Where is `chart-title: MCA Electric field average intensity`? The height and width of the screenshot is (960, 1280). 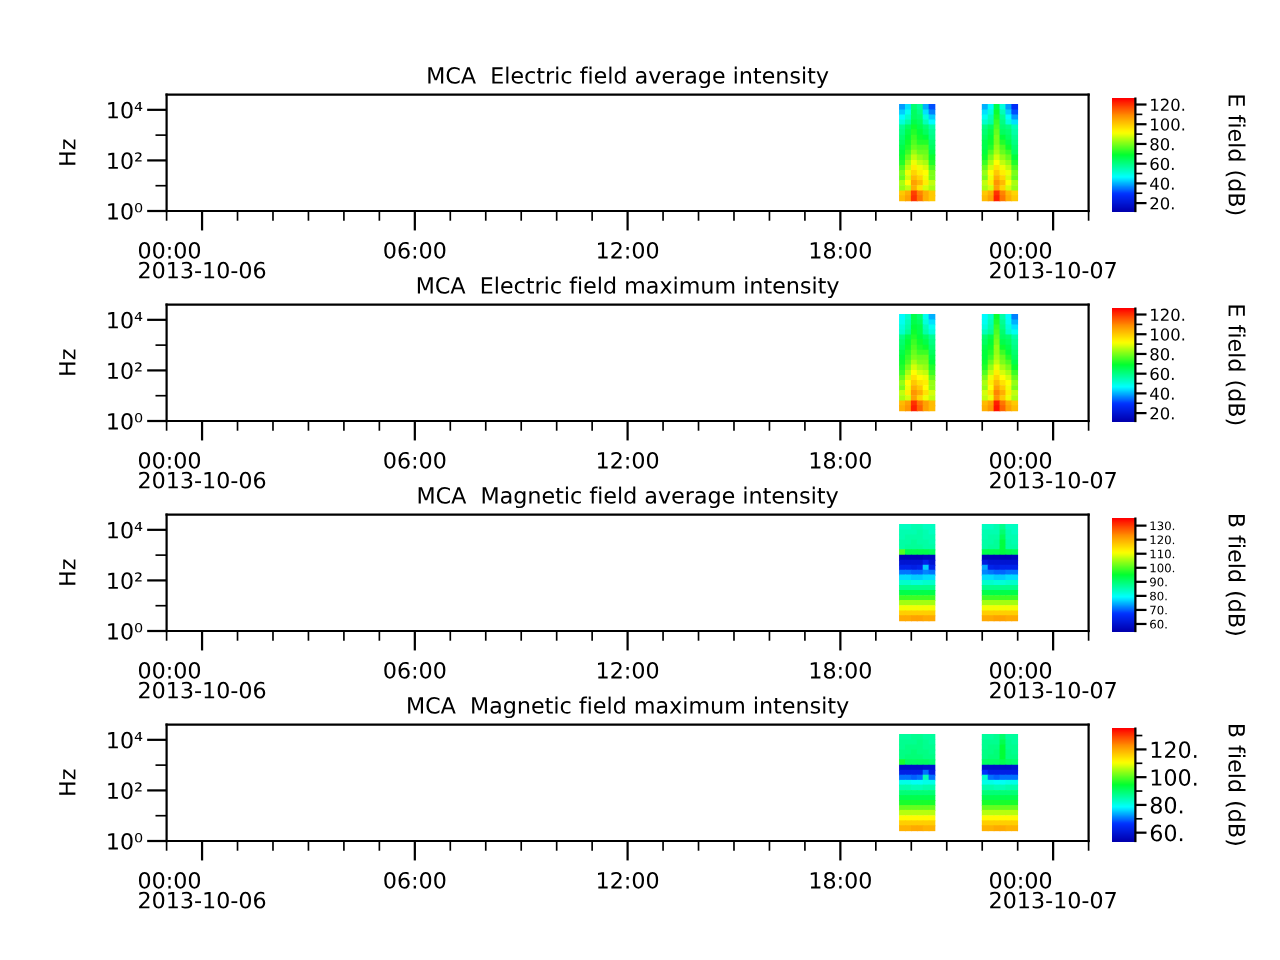
chart-title: MCA Electric field average intensity is located at coordinates (628, 77).